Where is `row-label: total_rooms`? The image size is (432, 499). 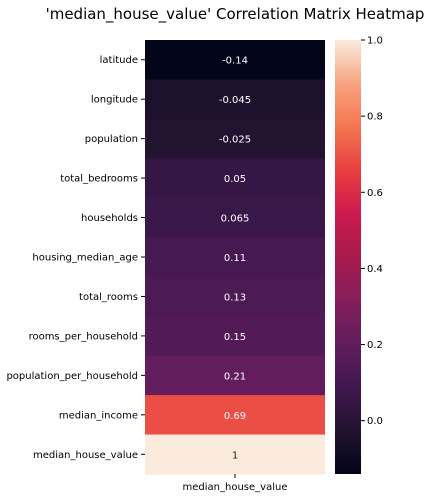
row-label: total_rooms is located at coordinates (108, 297).